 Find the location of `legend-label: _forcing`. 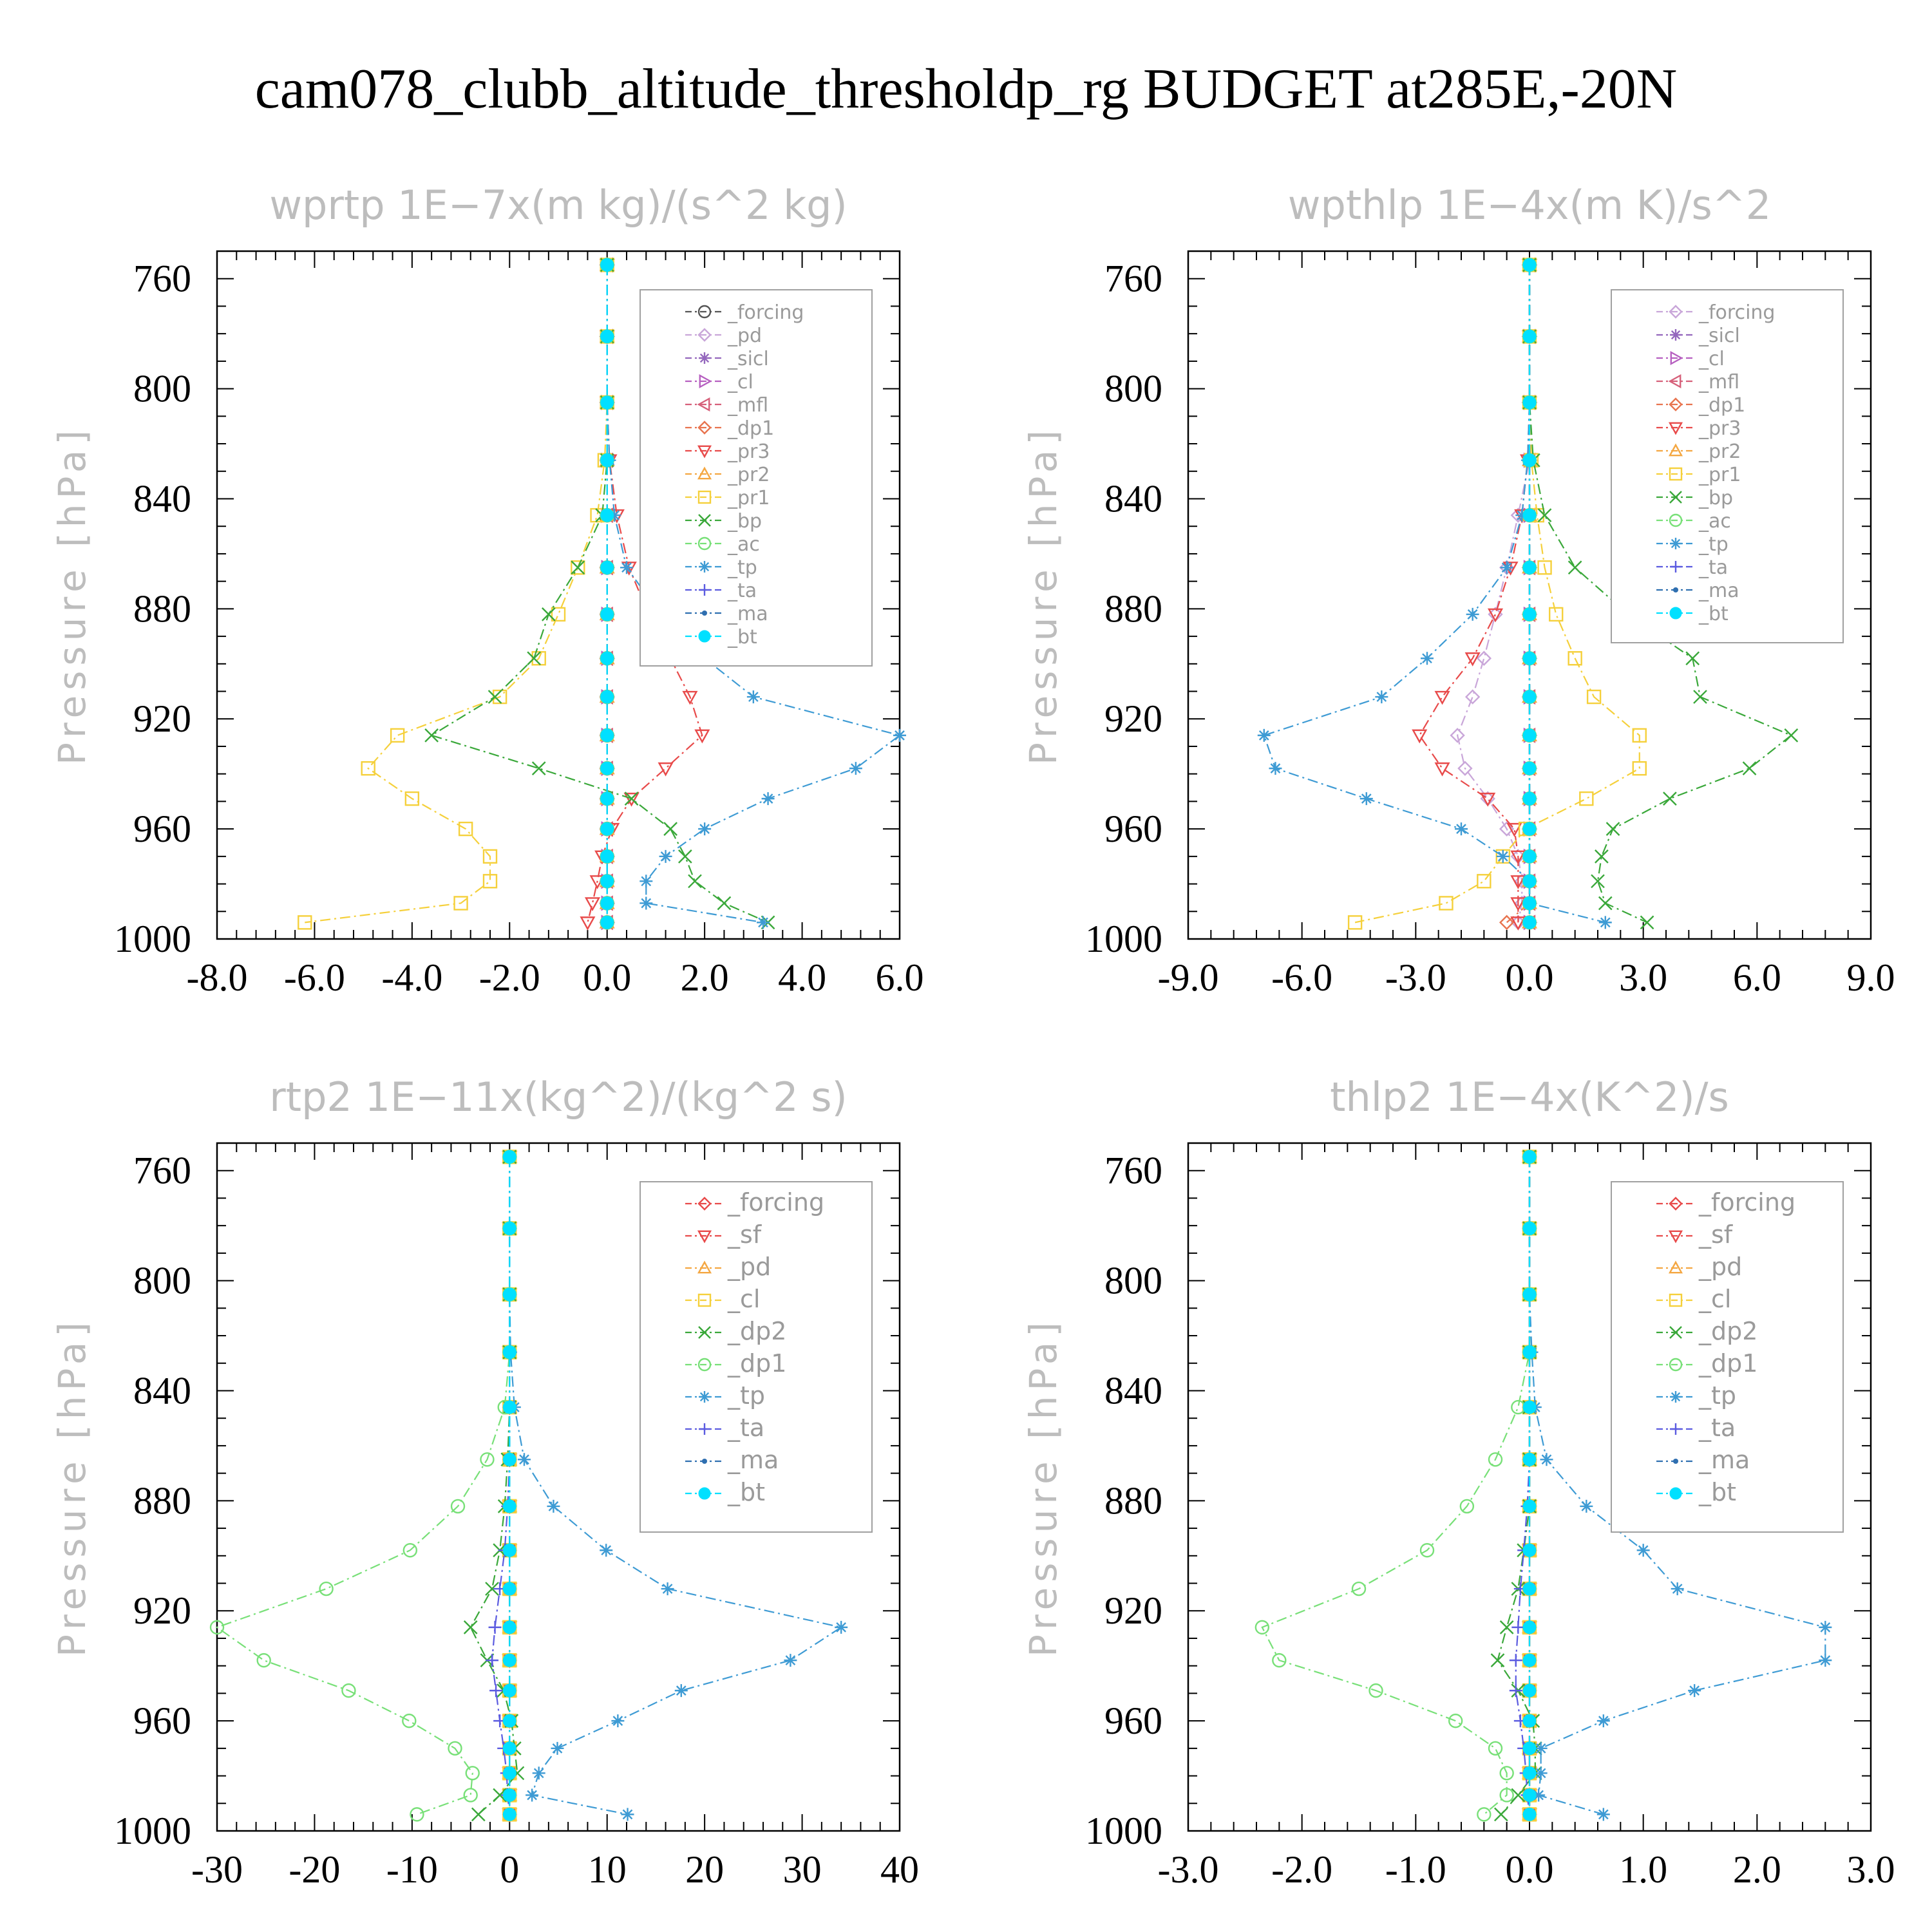

legend-label: _forcing is located at coordinates (1746, 1202).